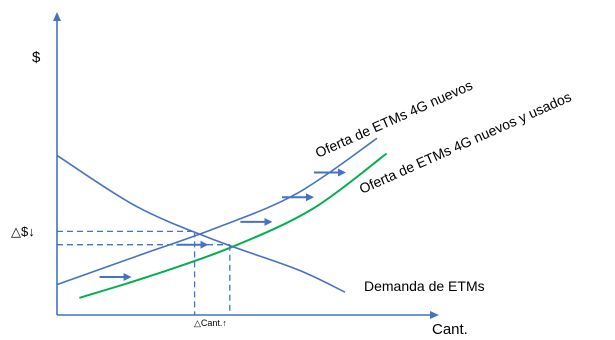 Image resolution: width=615 pixels, height=340 pixels. I want to click on series-label-demand: Demanda de ETMs, so click(424, 286).